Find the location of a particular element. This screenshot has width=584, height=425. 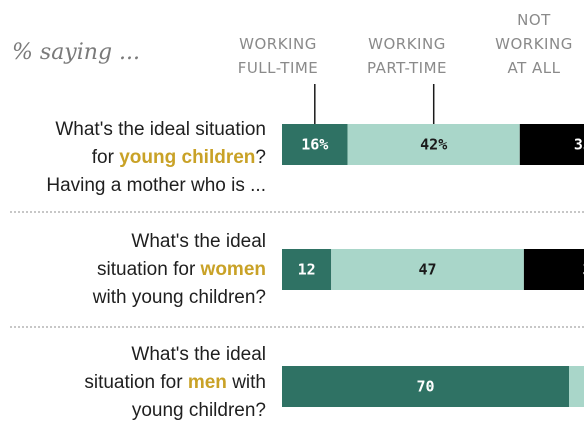

question-2-line-1: What's the ideal is located at coordinates (198, 241).